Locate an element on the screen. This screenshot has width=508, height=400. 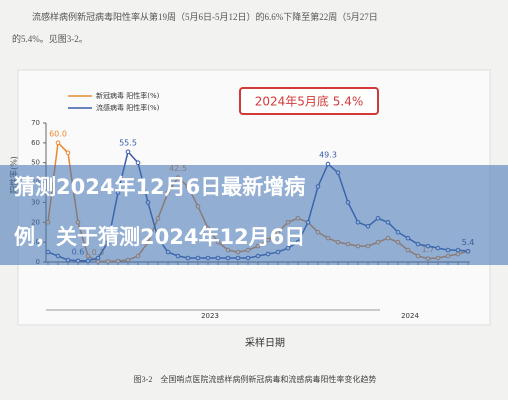
y-tick-label: 70 is located at coordinates (35, 123).